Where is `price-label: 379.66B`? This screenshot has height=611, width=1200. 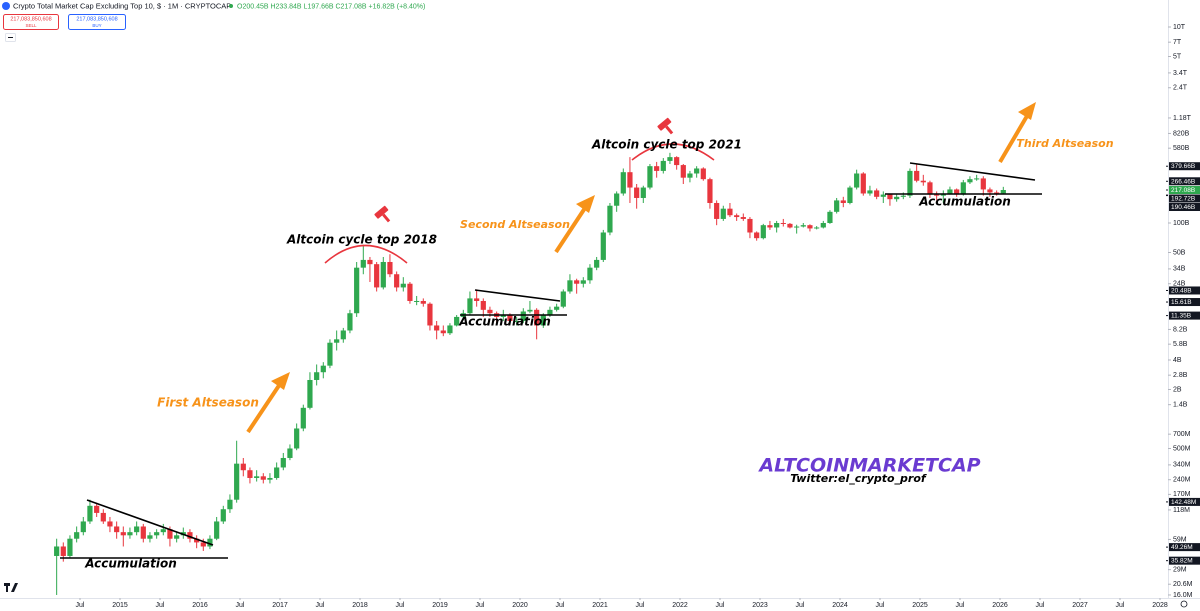
price-label: 379.66B is located at coordinates (1183, 166).